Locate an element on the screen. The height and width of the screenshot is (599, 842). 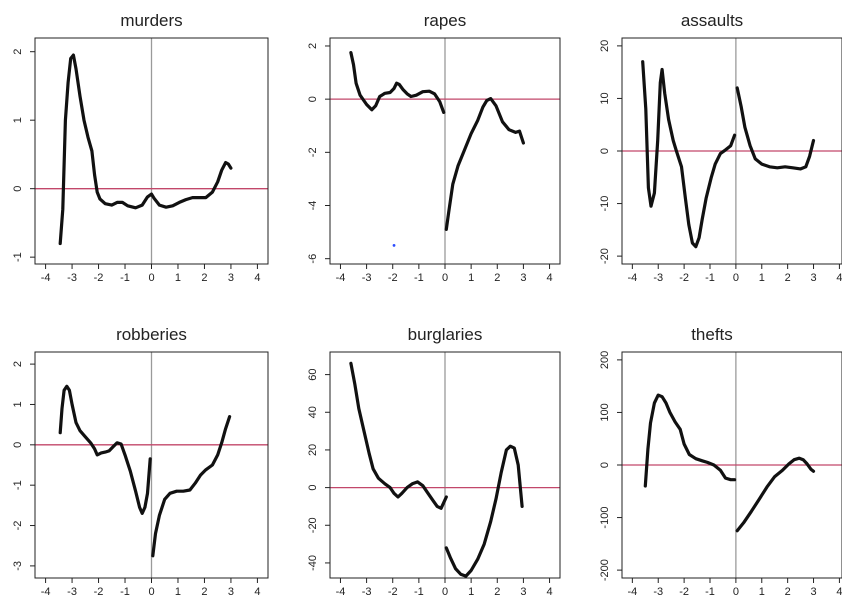
panel-burglaries: burglaries -4 -3 -2 -1 0 1 2 3 4 -40 -20 0 20 40 60 is located at coordinates (434, 461).